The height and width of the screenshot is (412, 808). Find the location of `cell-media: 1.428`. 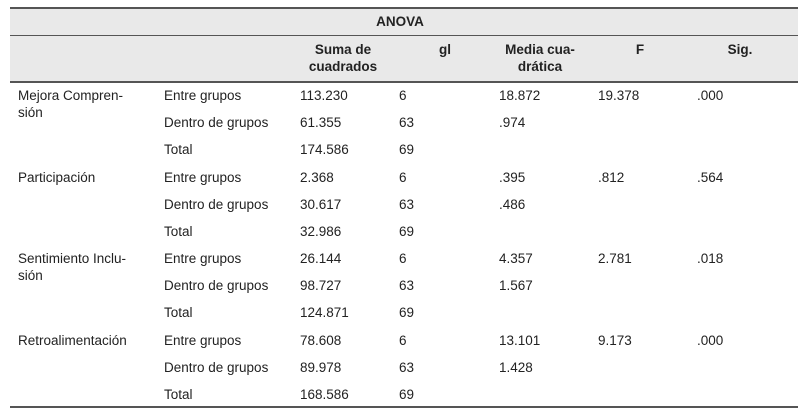

cell-media: 1.428 is located at coordinates (516, 367).